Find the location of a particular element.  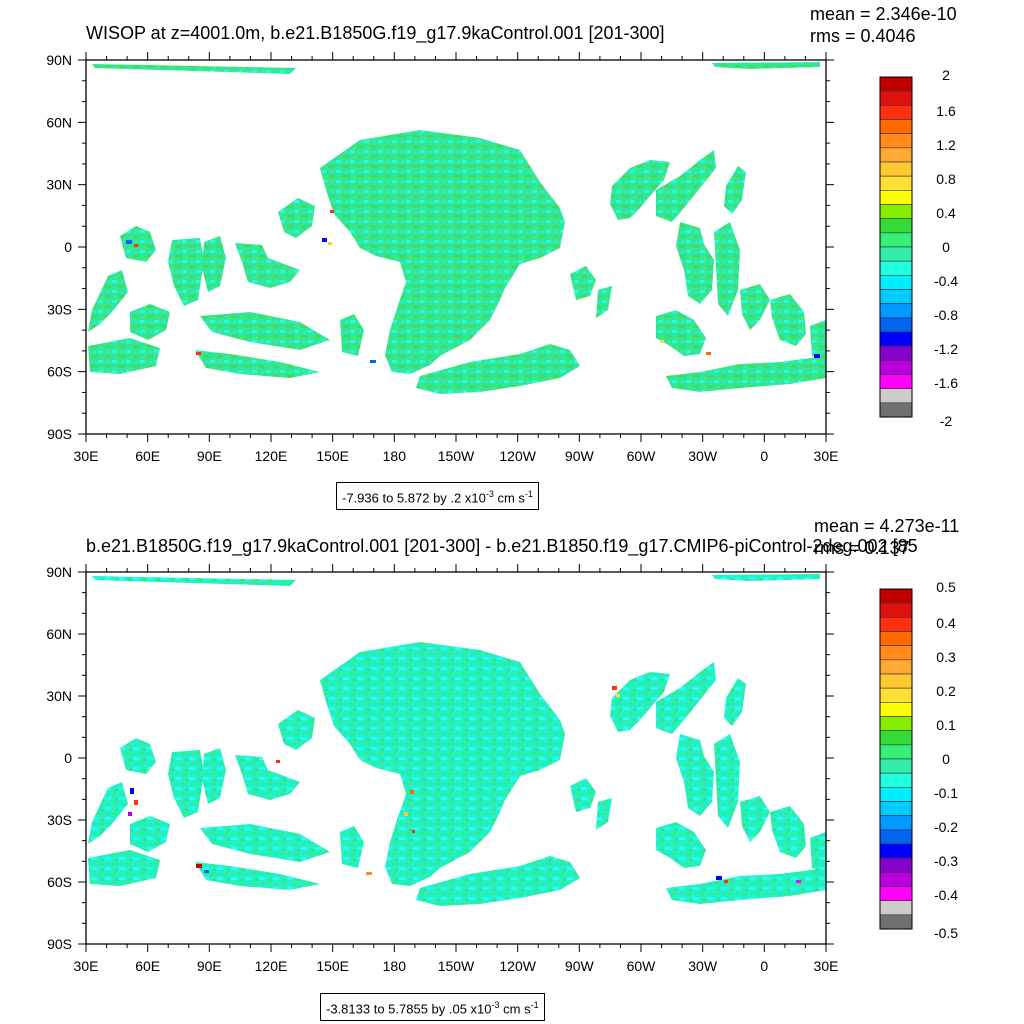

top-panel-colorbar is located at coordinates (896, 247).